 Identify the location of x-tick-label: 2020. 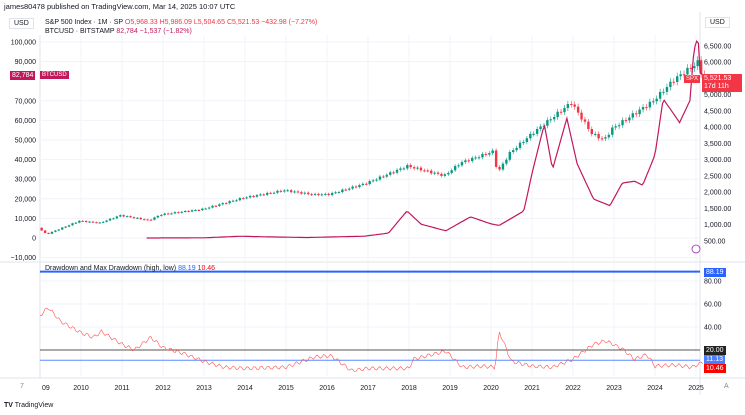
(491, 388).